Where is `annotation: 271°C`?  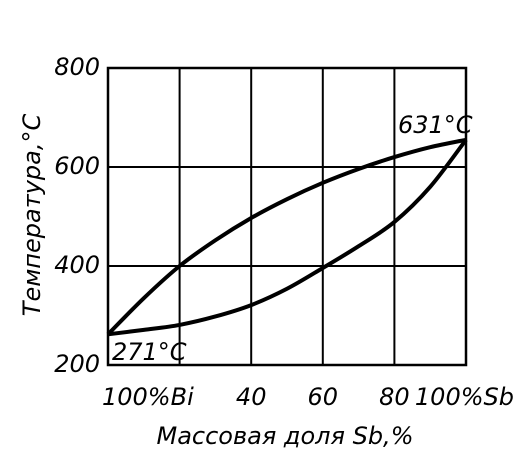
annotation: 271°C is located at coordinates (149, 352).